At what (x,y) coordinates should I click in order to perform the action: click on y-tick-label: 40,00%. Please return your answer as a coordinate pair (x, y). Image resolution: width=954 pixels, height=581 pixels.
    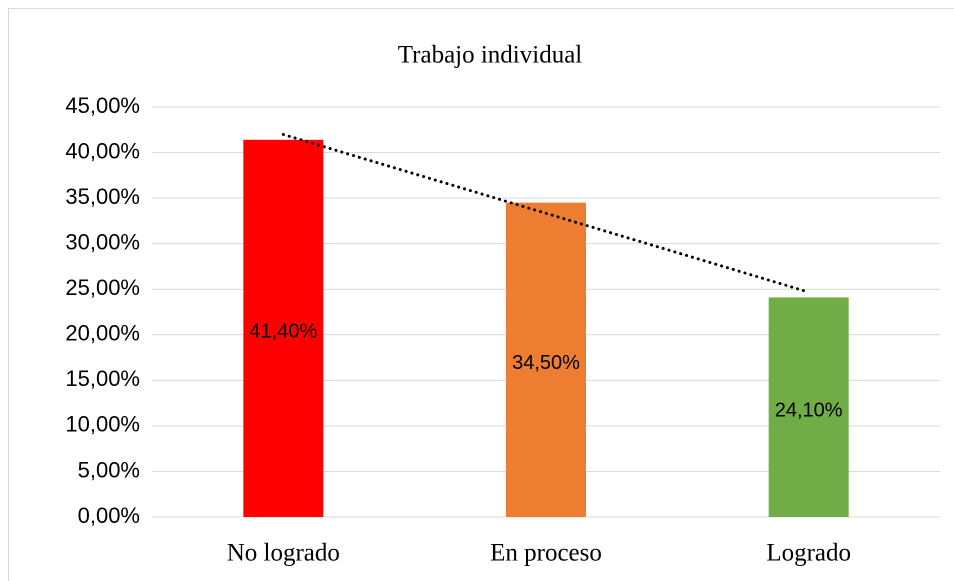
    Looking at the image, I should click on (102, 150).